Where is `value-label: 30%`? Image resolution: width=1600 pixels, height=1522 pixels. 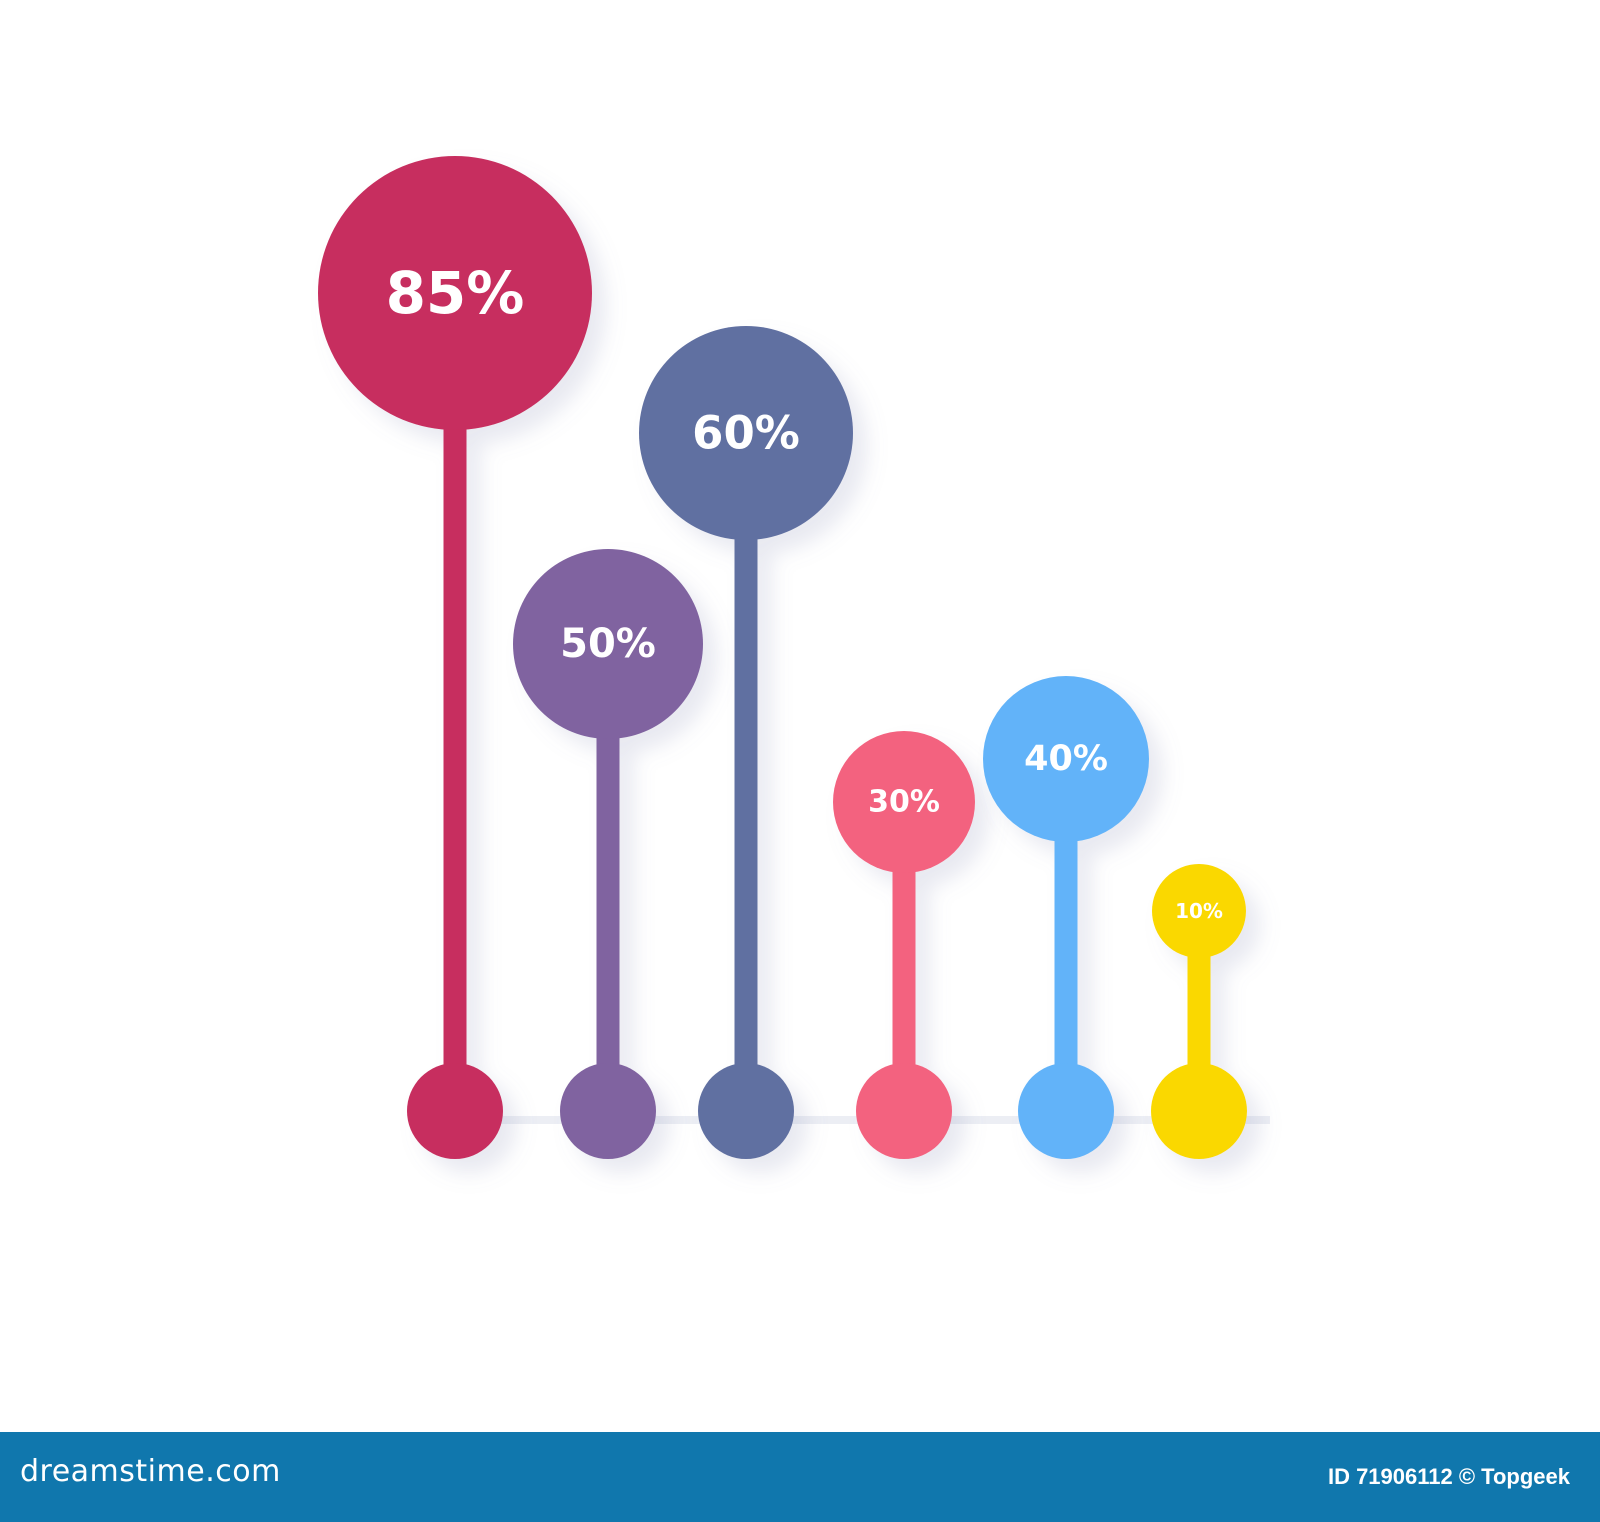
value-label: 30% is located at coordinates (904, 802).